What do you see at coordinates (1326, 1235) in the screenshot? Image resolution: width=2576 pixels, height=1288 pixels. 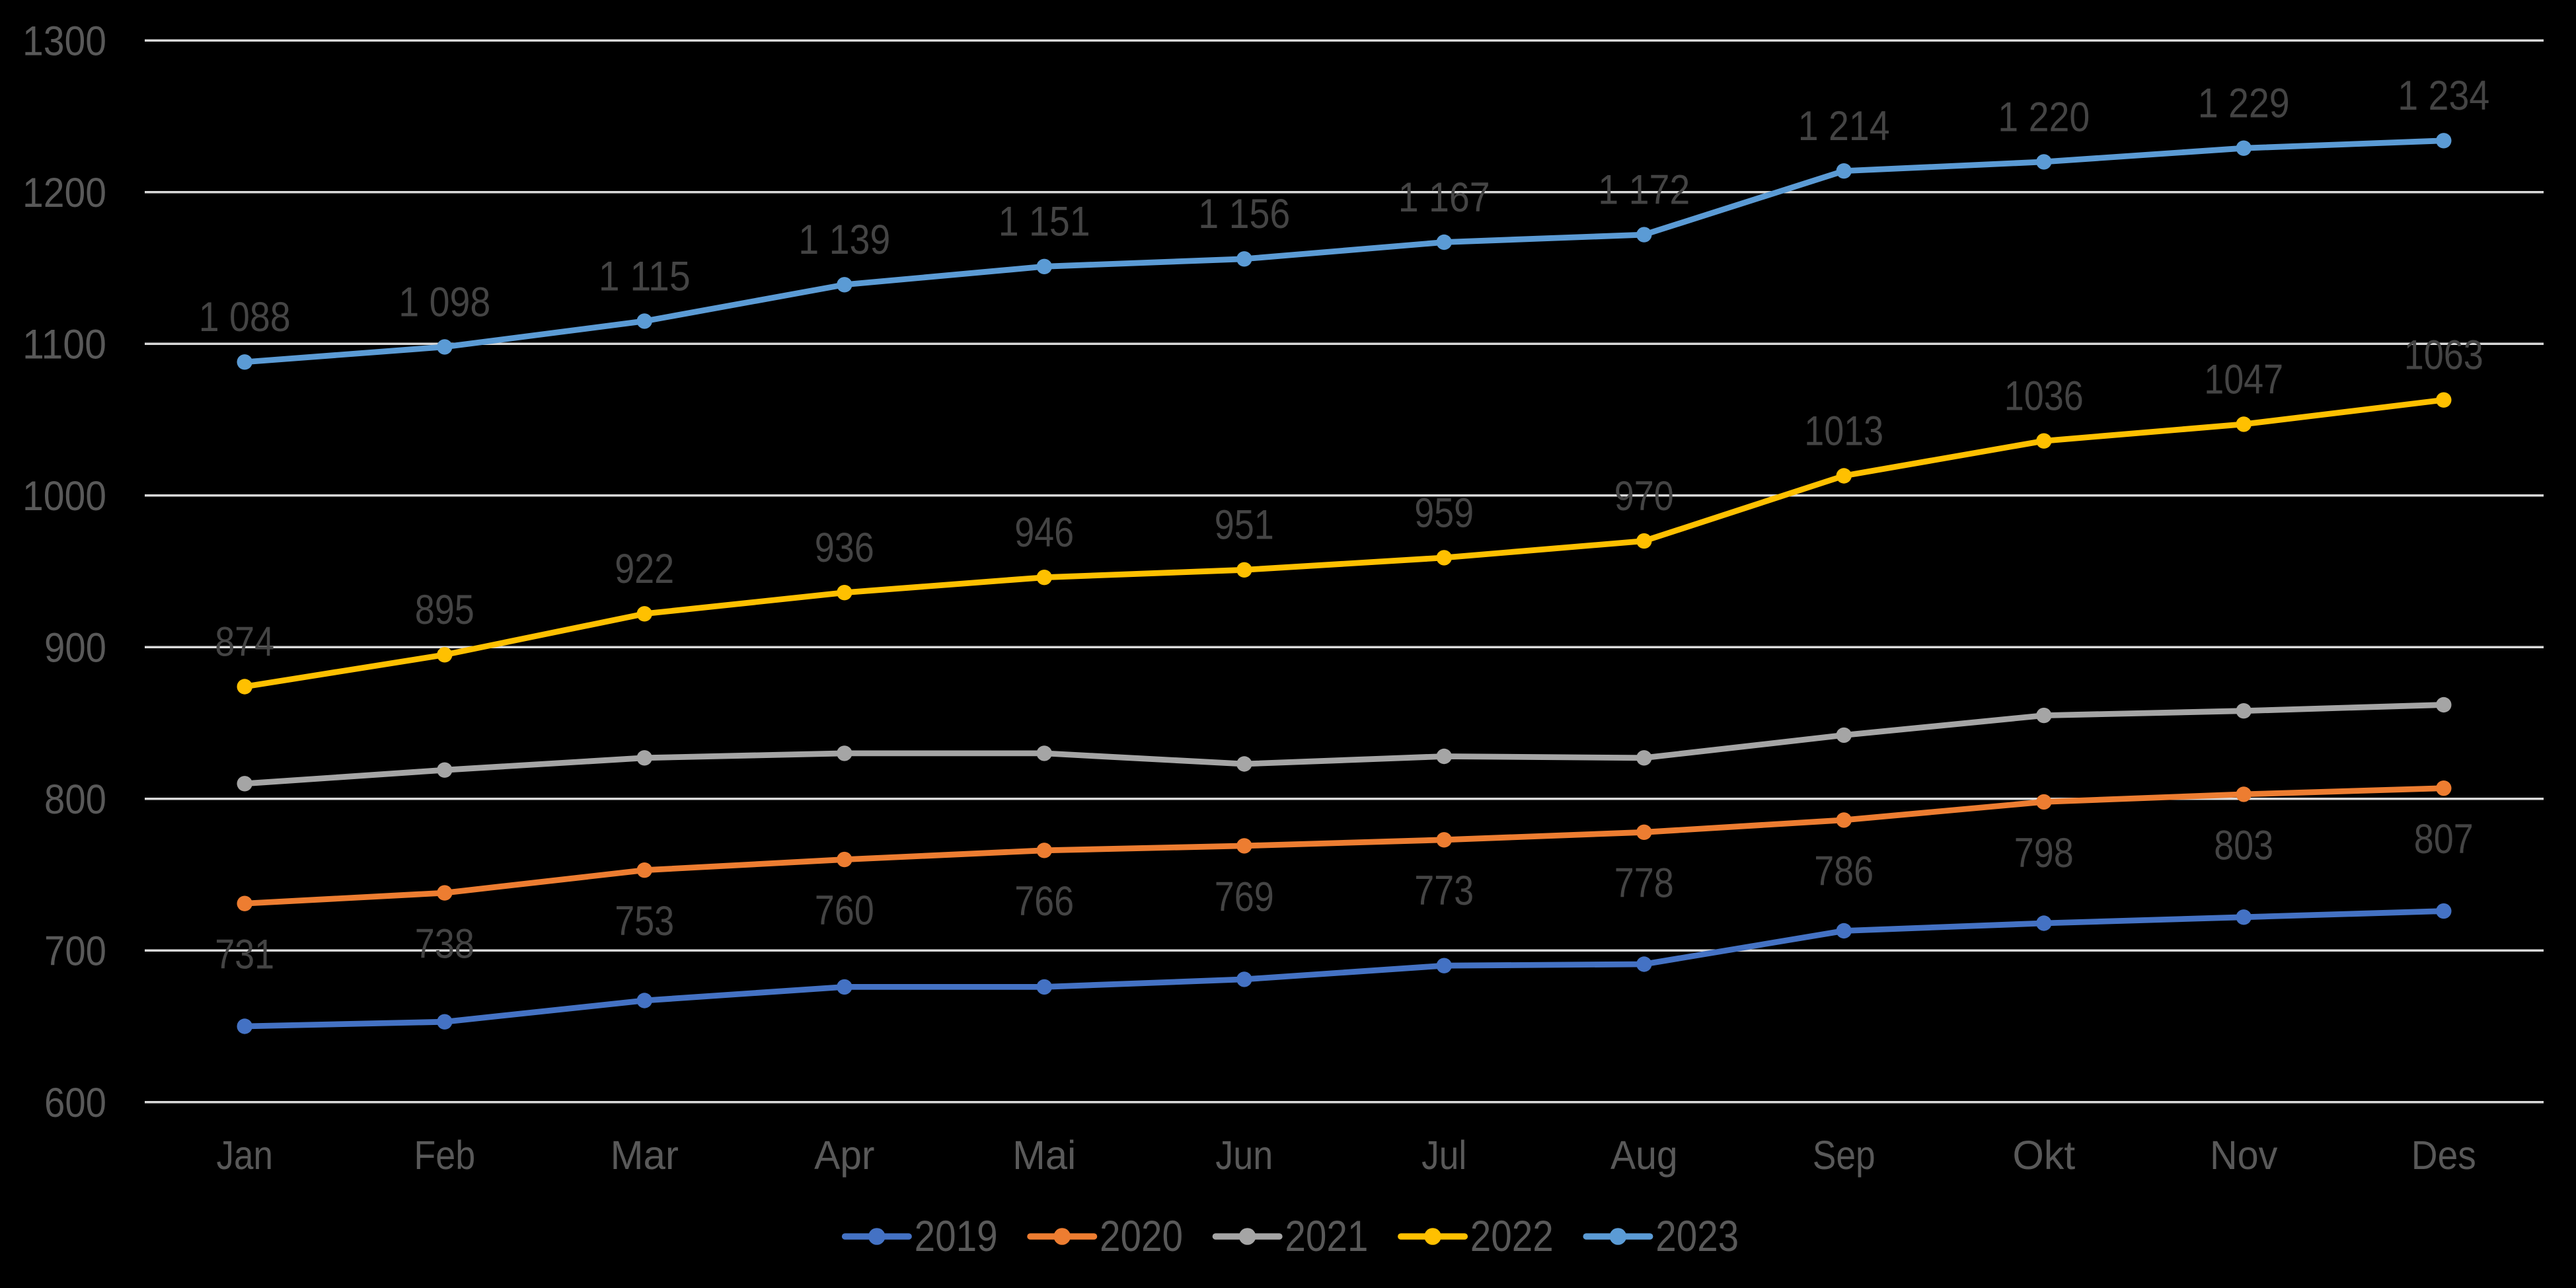 I see `svg-text: 2021` at bounding box center [1326, 1235].